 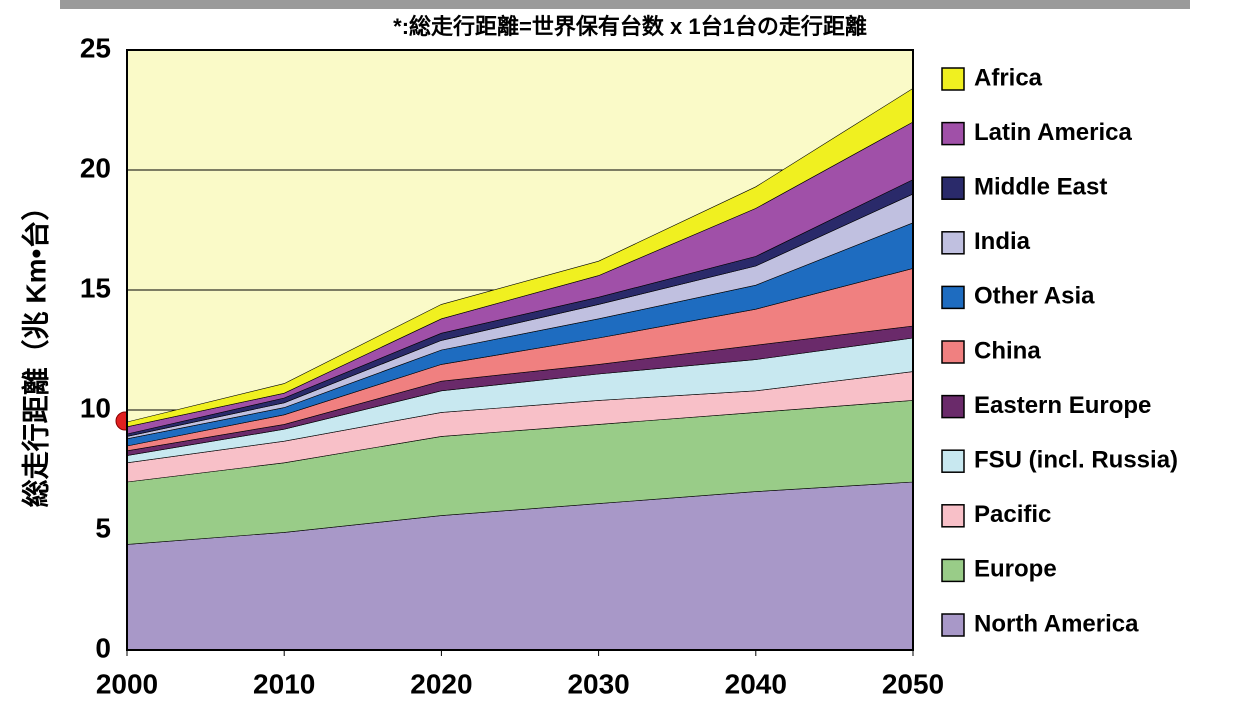 I want to click on legend-label: Latin America, so click(x=1053, y=132).